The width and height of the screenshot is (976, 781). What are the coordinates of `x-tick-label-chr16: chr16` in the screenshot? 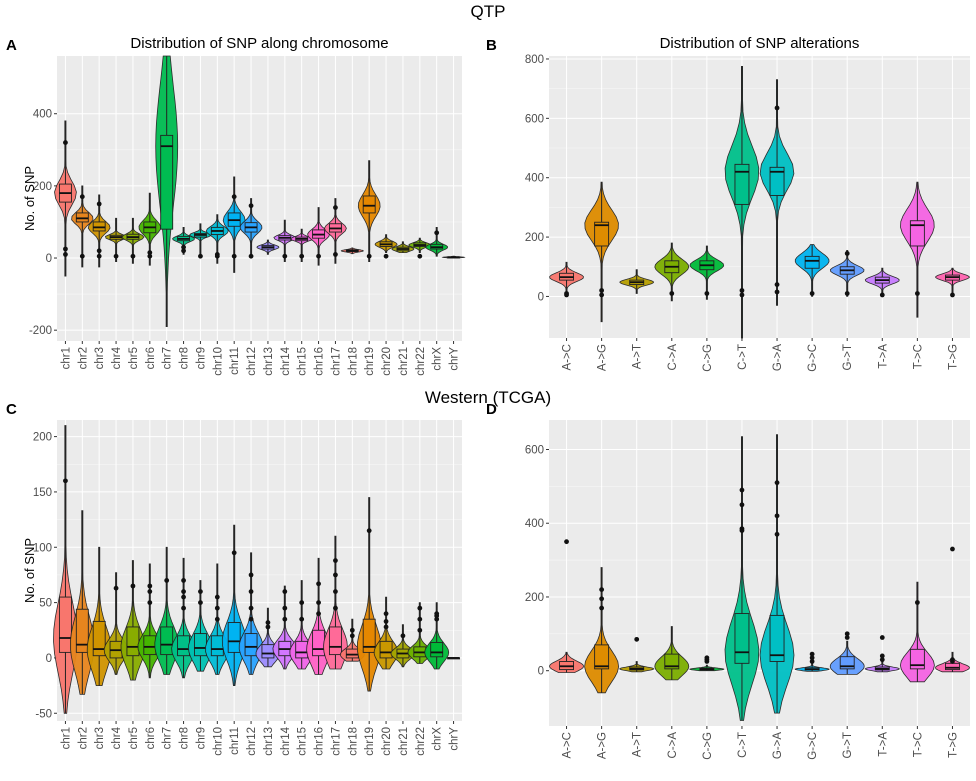 It's located at (320, 741).